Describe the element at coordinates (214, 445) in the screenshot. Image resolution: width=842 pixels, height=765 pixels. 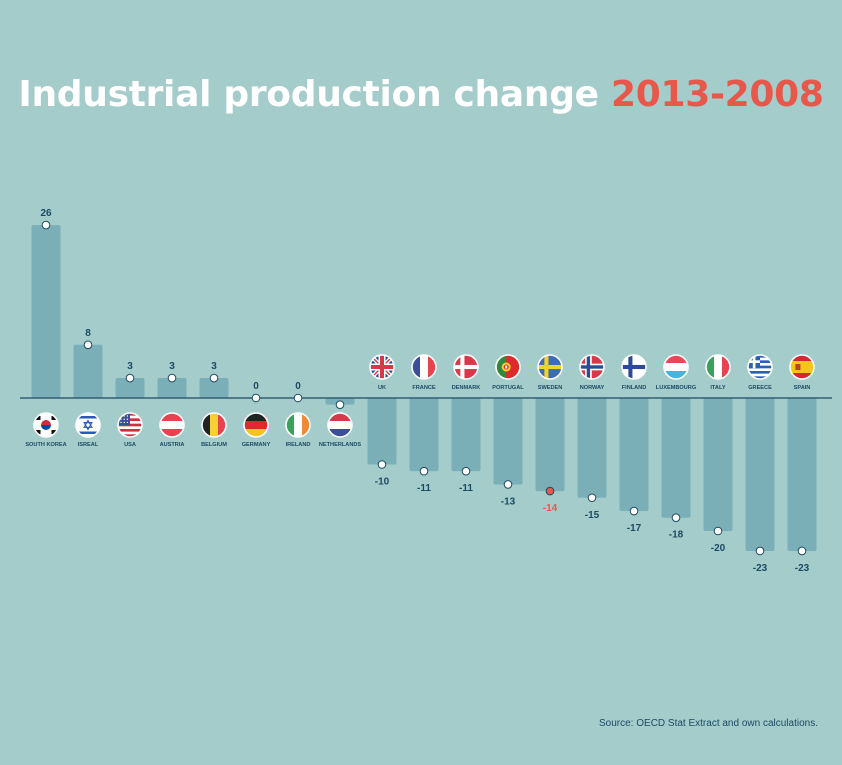
I see `category-label-belgium: BELGIUM` at that location.